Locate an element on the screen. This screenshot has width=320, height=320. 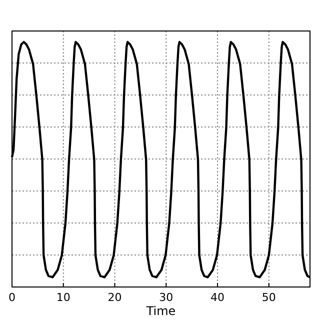
x-tick-label: 20 is located at coordinates (115, 297).